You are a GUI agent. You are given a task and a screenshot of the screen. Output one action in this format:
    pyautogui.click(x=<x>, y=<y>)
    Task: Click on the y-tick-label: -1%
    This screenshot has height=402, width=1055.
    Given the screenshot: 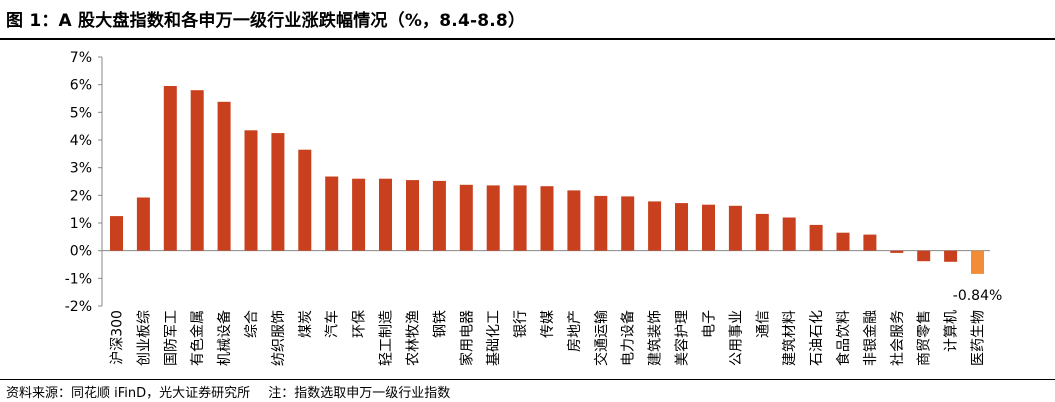 What is the action you would take?
    pyautogui.click(x=78, y=279)
    